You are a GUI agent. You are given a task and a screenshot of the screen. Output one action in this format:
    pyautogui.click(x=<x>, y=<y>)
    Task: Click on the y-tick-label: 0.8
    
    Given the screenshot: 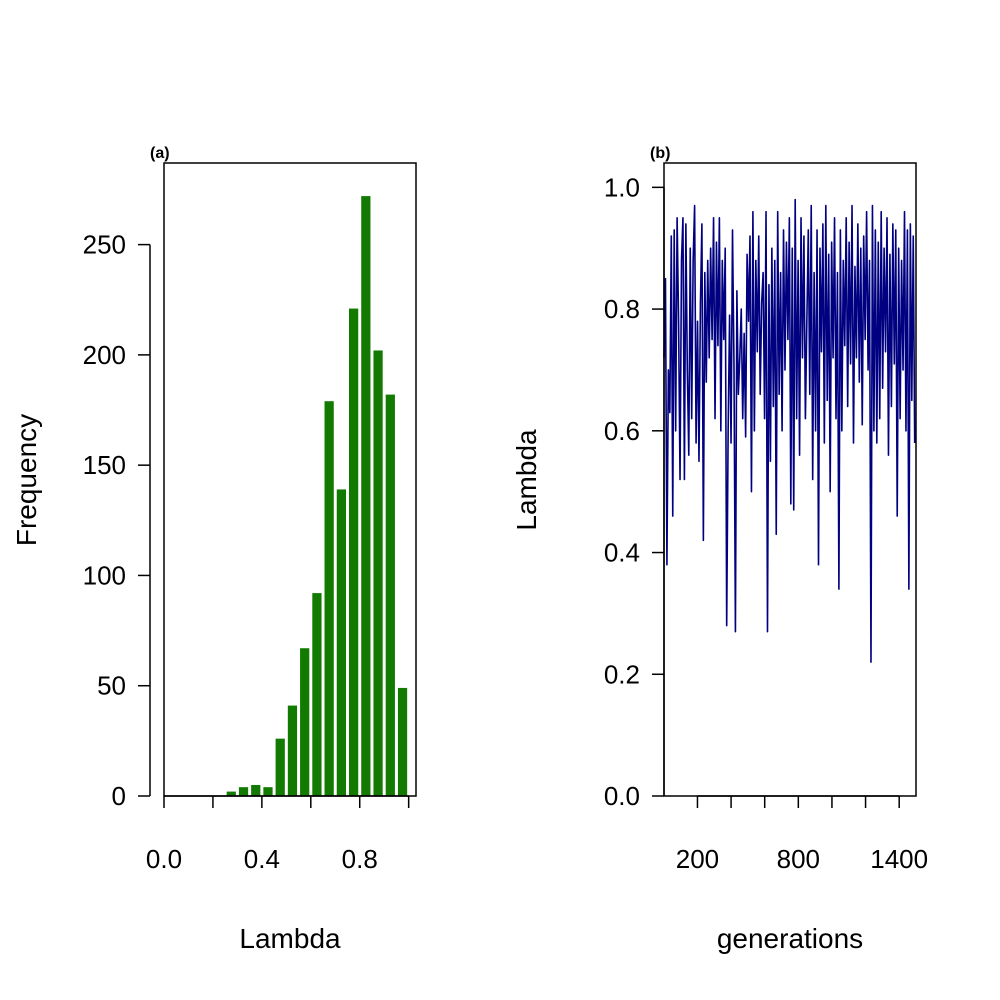 What is the action you would take?
    pyautogui.click(x=622, y=309)
    